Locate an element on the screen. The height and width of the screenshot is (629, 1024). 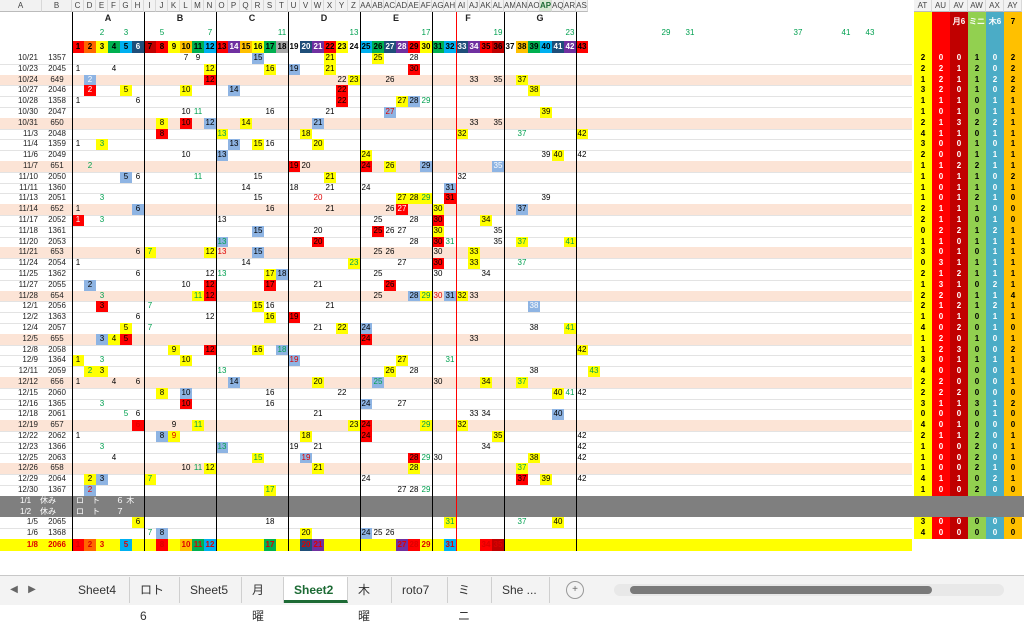
date-cell: 11/17 is located at coordinates (28, 219).